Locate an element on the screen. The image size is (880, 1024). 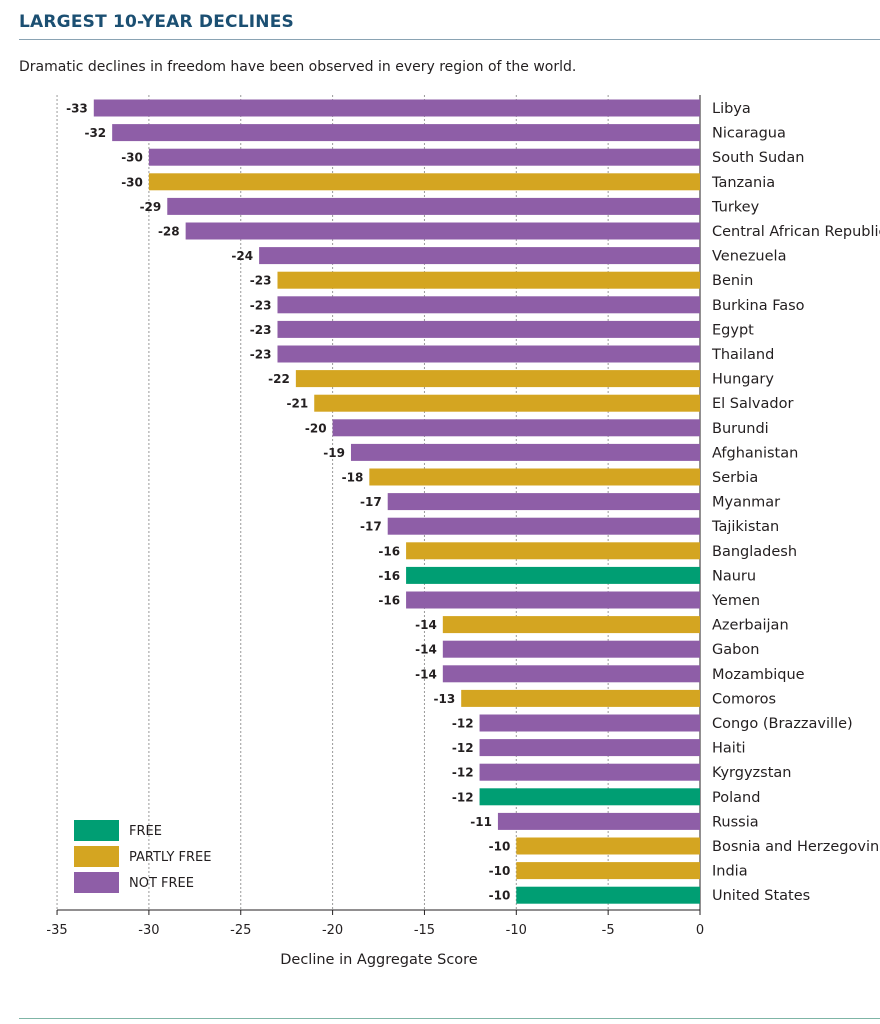
bar-value-label: -11 is located at coordinates (481, 822).